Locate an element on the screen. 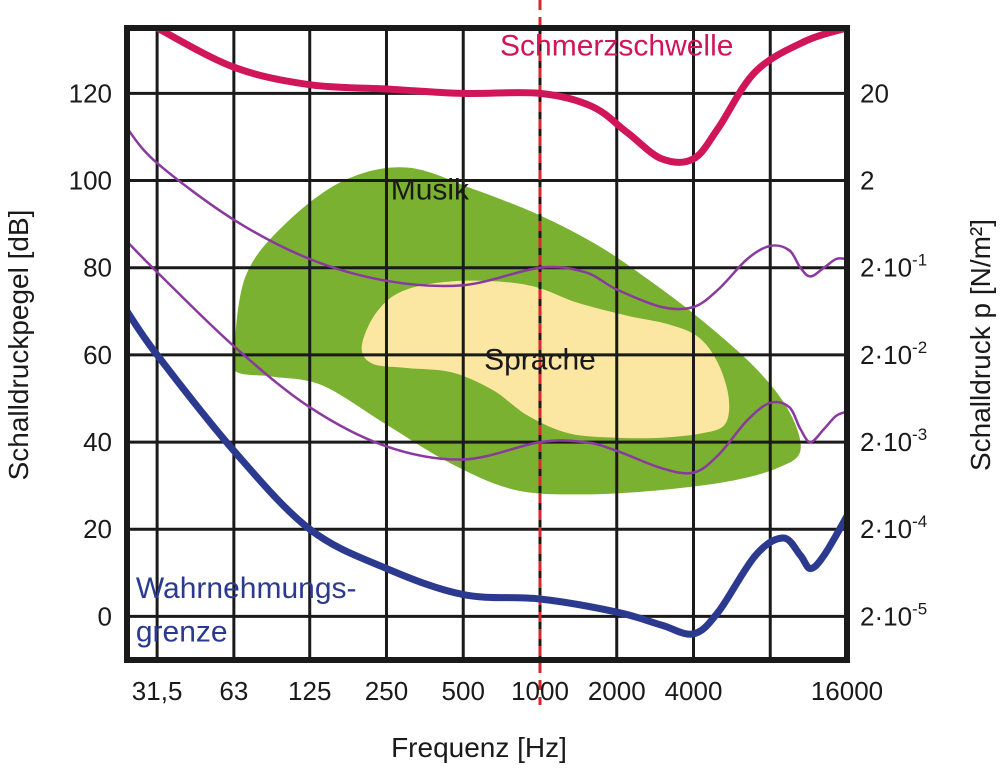 The image size is (1000, 772). y2-tick-label: 2·10⁻⁴ is located at coordinates (893, 528).